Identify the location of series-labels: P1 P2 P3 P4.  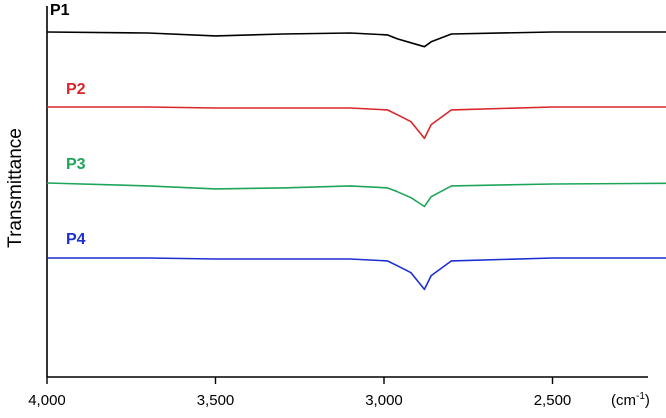
(68, 125).